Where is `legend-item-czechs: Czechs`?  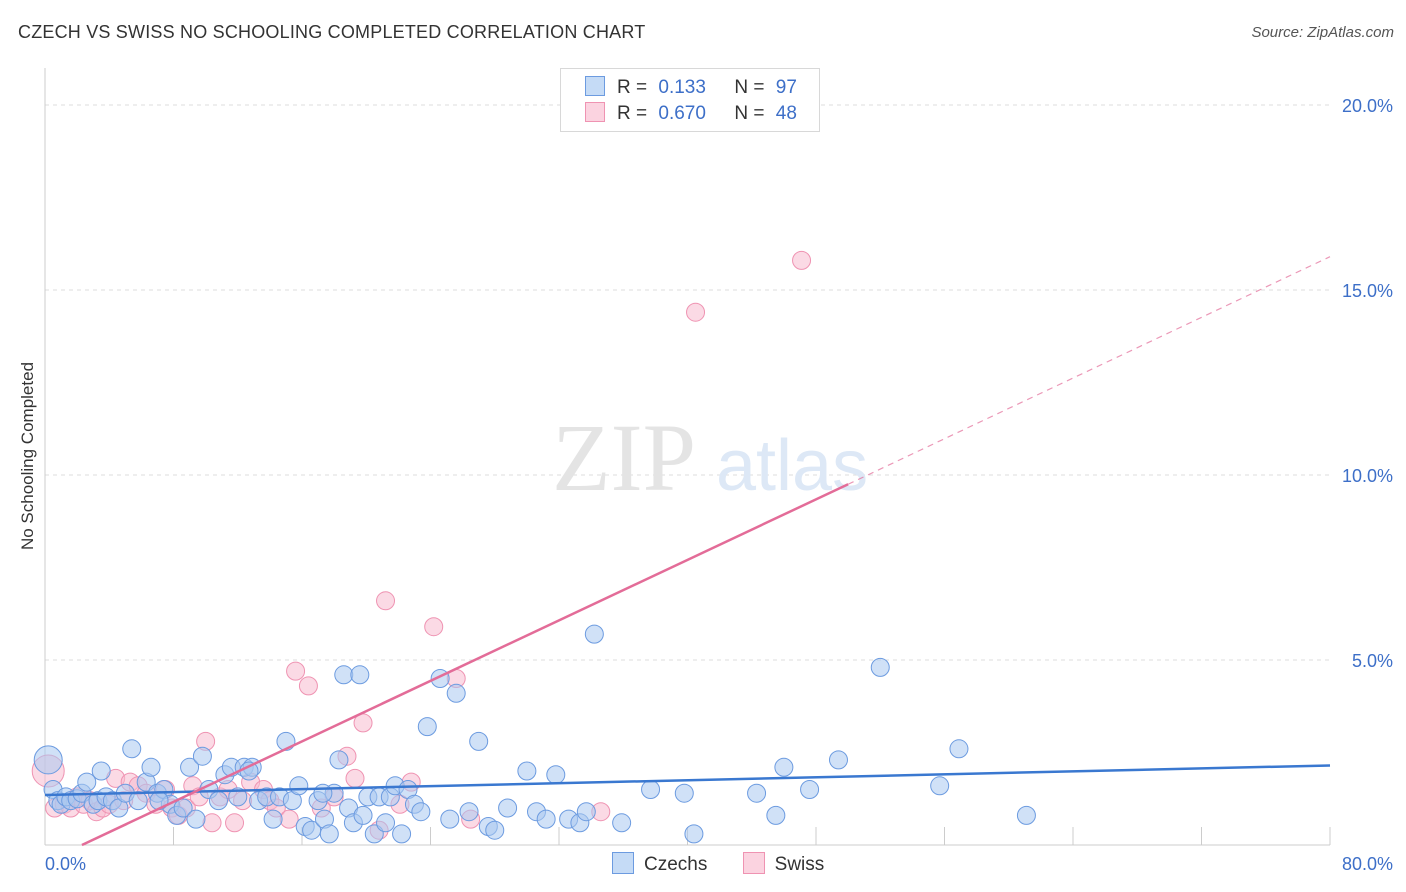 legend-item-czechs: Czechs is located at coordinates (659, 864).